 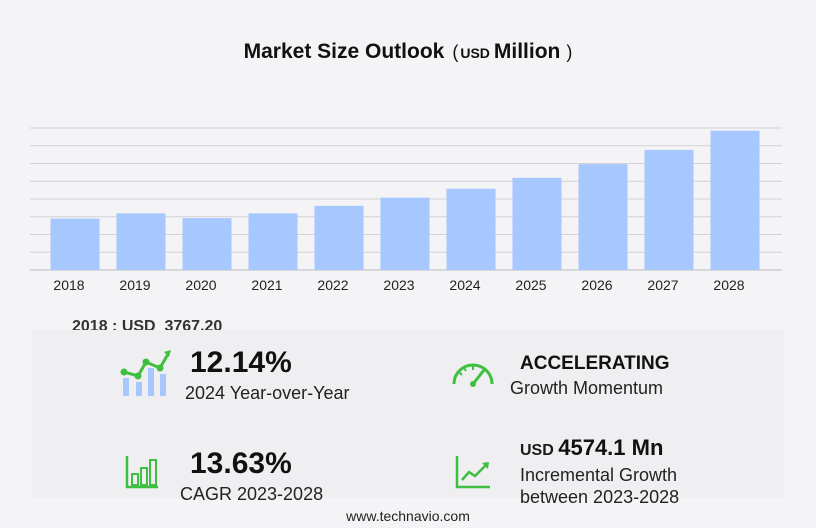 I want to click on incremental-value: 4574.1 Mn, so click(x=611, y=447).